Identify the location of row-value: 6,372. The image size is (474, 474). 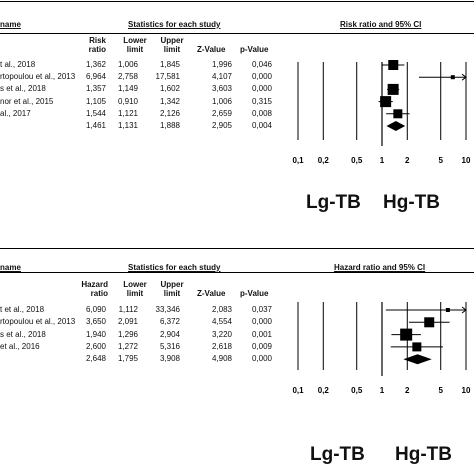
(169, 322).